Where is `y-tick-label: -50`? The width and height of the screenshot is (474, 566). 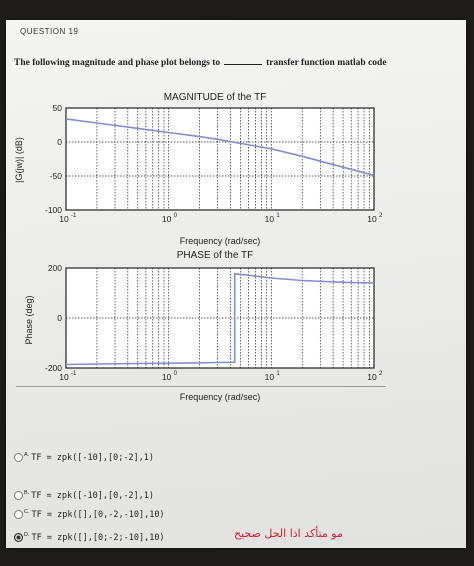 y-tick-label: -50 is located at coordinates (56, 176).